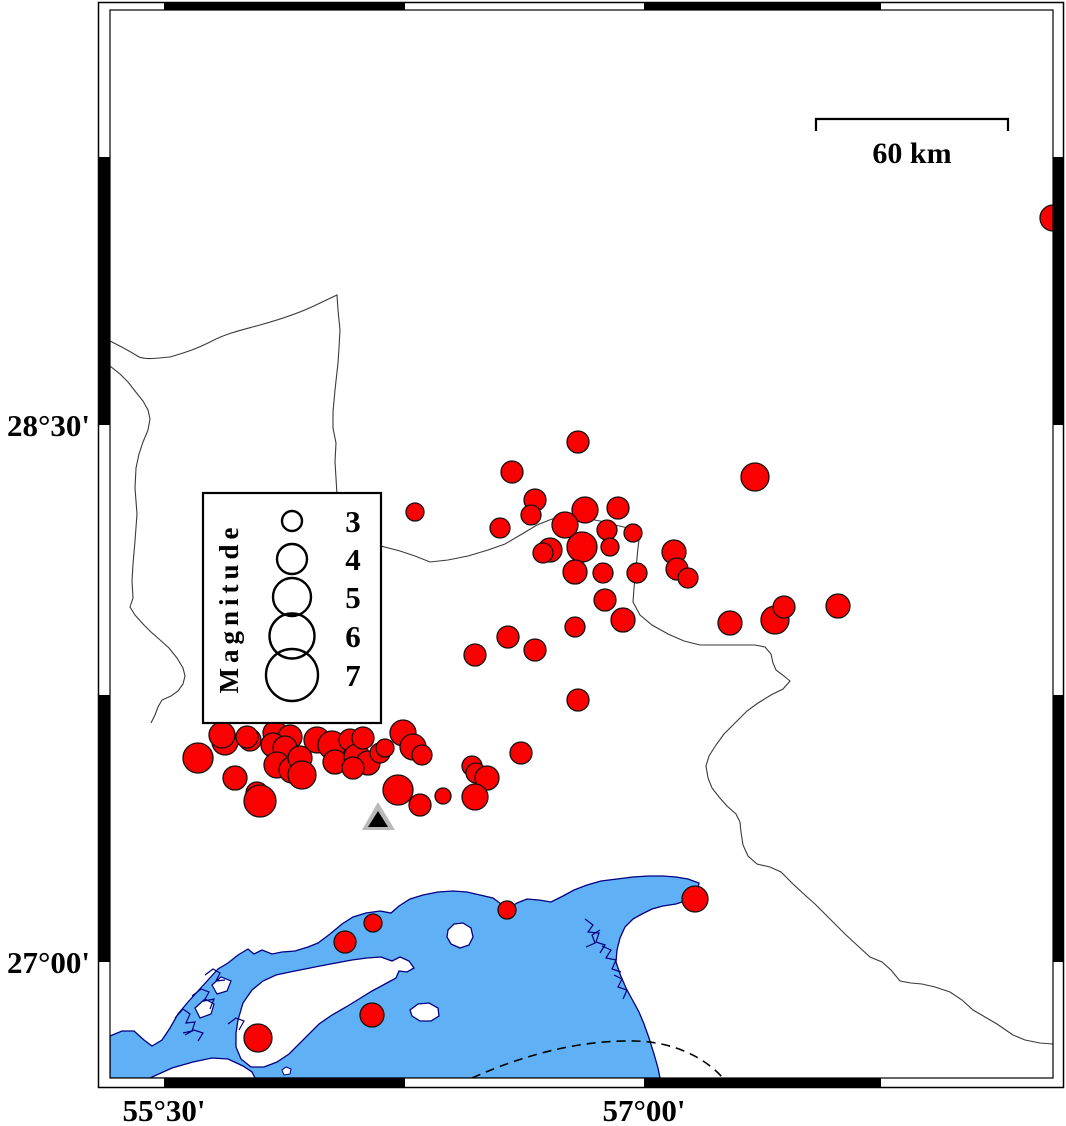 The image size is (1066, 1126). Describe the element at coordinates (424, 1012) in the screenshot. I see `island-hengam` at that location.